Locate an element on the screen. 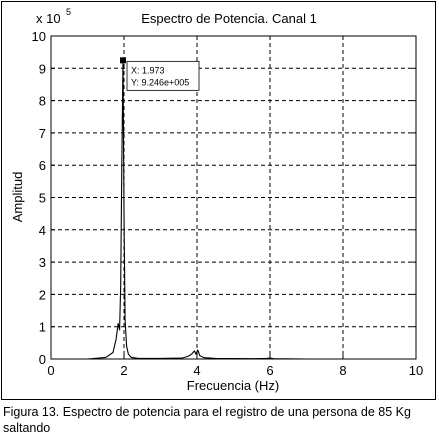 The image size is (439, 441). y-tick-label: 4 is located at coordinates (42, 230).